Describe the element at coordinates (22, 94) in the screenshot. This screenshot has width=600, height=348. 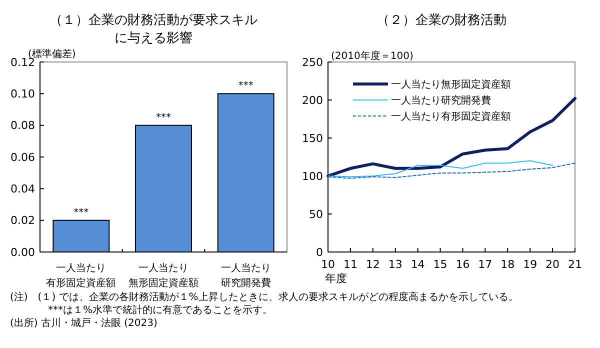
I see `y-tick-label: 0.10` at that location.